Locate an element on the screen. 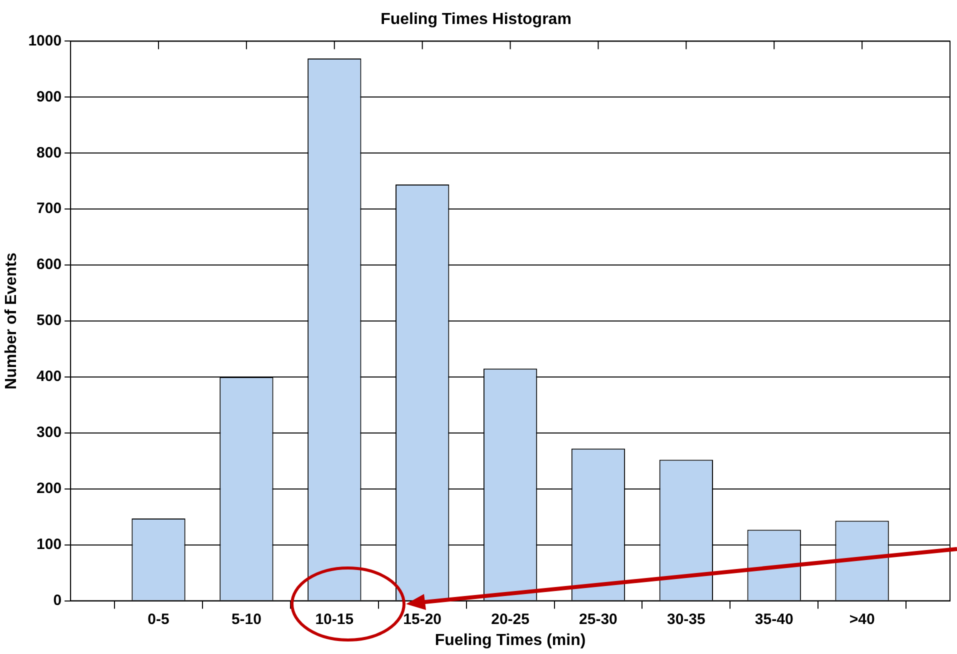 This screenshot has width=957, height=654. y-axis-title: Number of Events is located at coordinates (11, 321).